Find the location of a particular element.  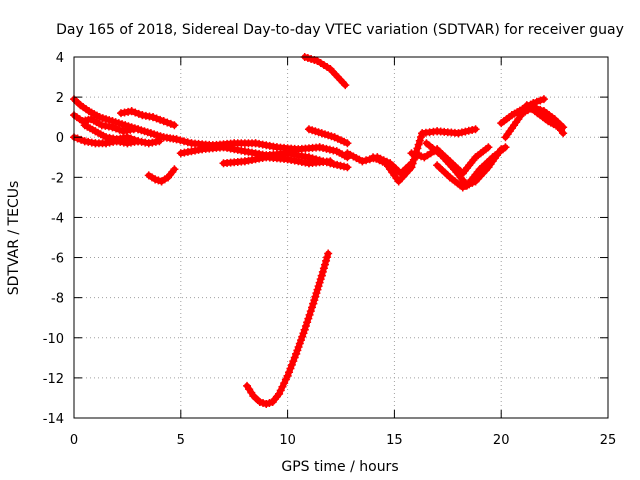

x-tick-label: 25 is located at coordinates (608, 440).